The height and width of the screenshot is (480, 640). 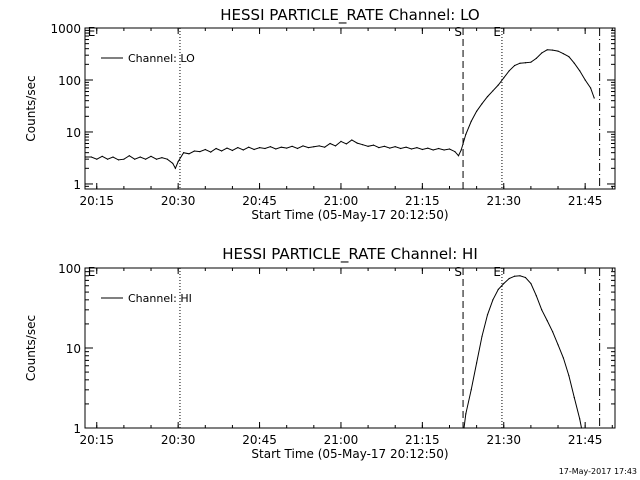 What do you see at coordinates (522, 352) in the screenshot?
I see `series-line` at bounding box center [522, 352].